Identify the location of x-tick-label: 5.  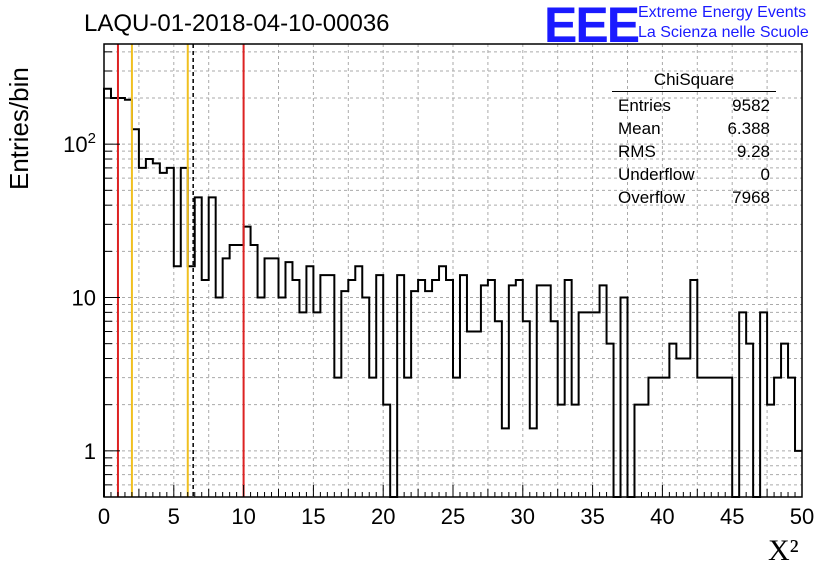
(174, 516).